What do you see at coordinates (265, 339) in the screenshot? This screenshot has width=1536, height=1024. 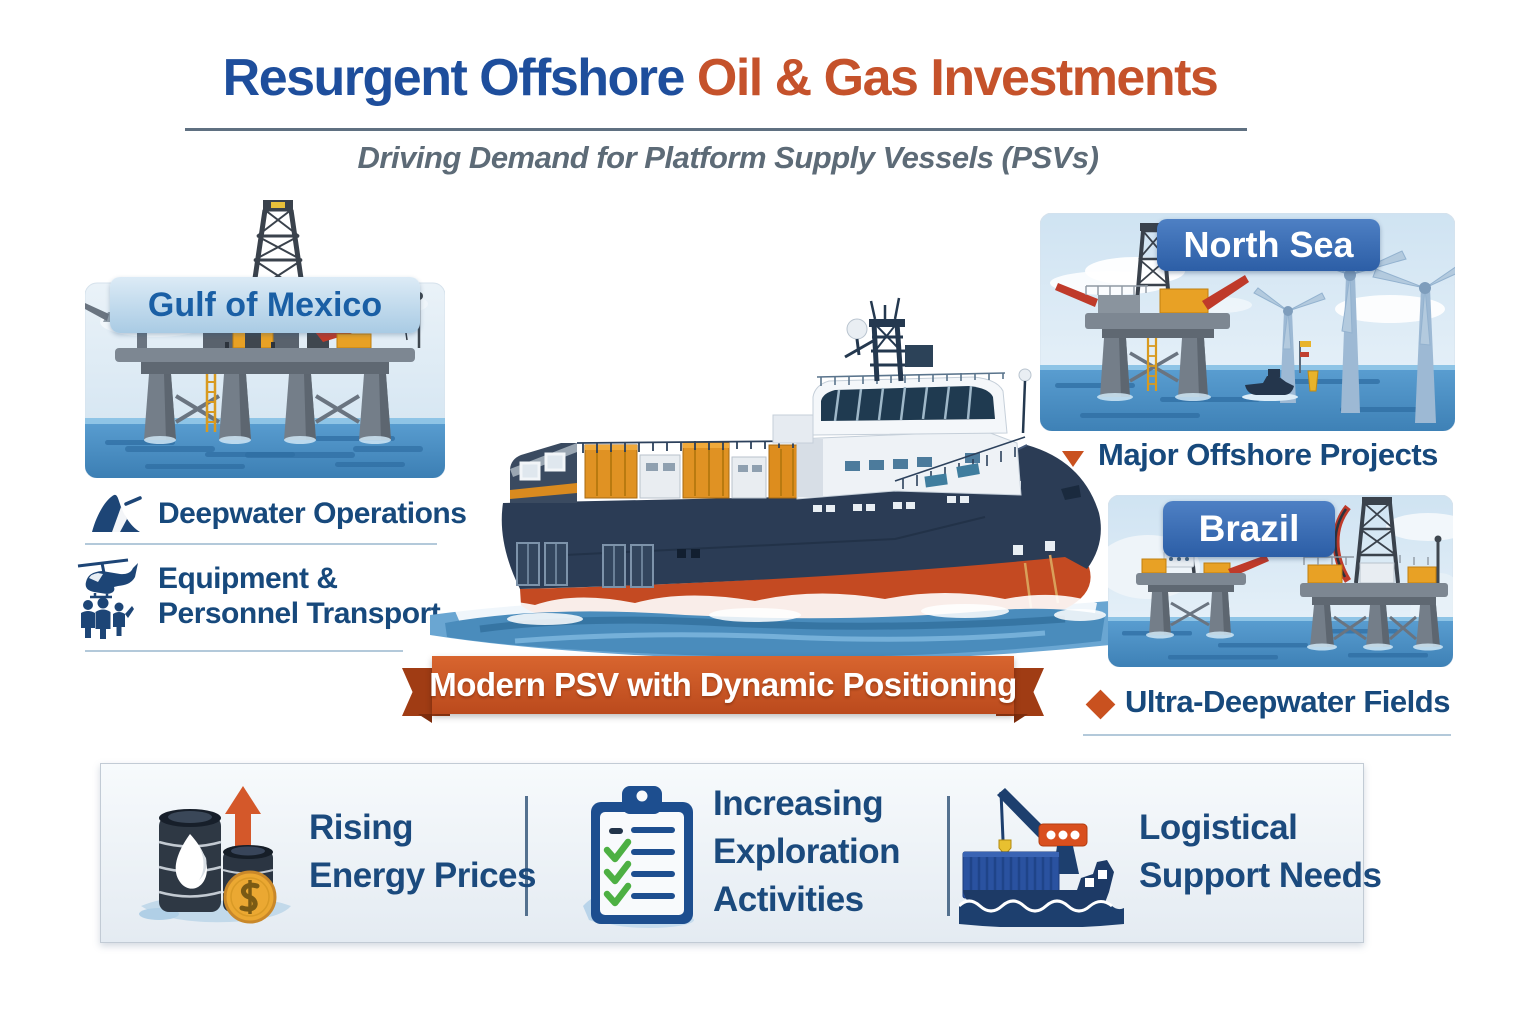 I see `gulf-of-mexico-rig-illustration` at bounding box center [265, 339].